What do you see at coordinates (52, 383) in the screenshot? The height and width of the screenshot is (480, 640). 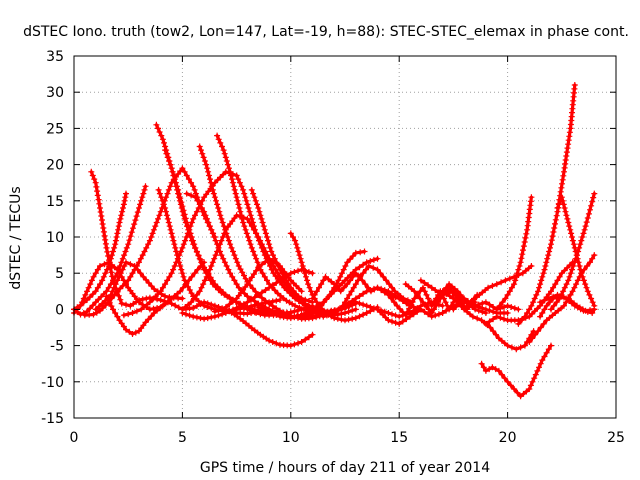 I see `y-tick-label: -10` at bounding box center [52, 383].